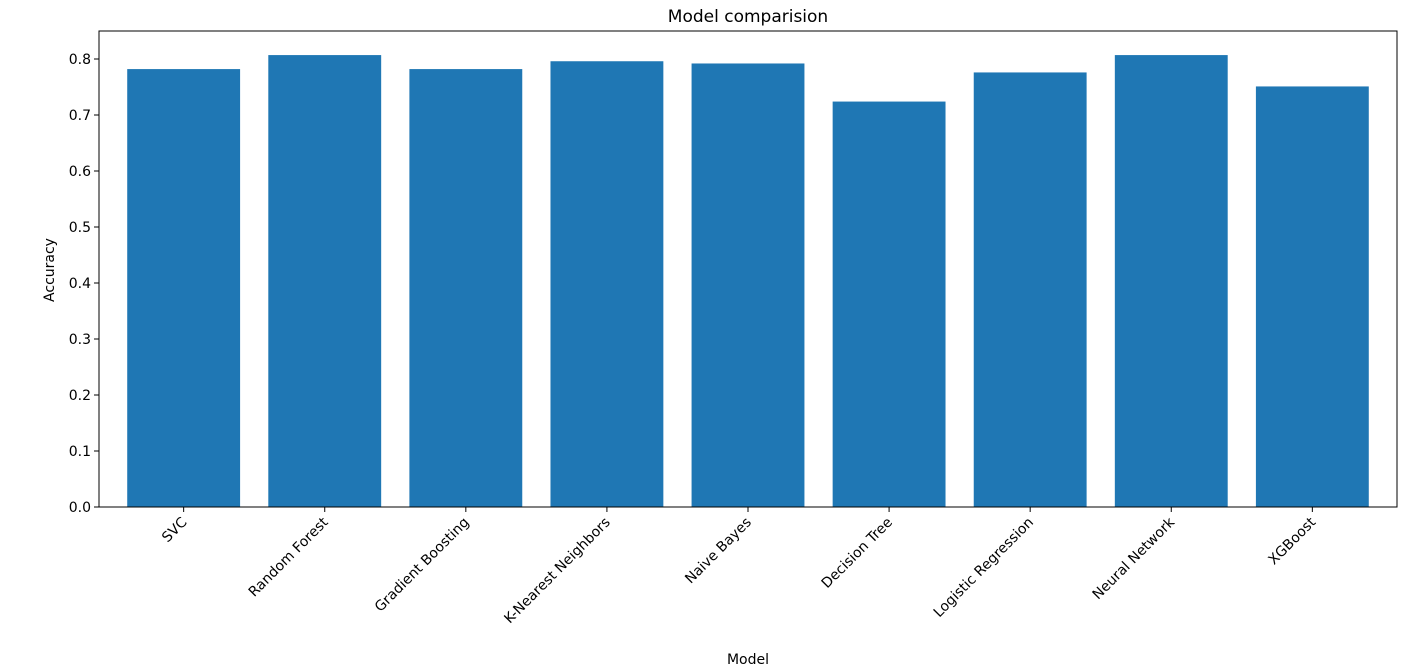 This screenshot has height=670, width=1407. Describe the element at coordinates (607, 284) in the screenshot. I see `bar-k-nearest-neighbors` at that location.